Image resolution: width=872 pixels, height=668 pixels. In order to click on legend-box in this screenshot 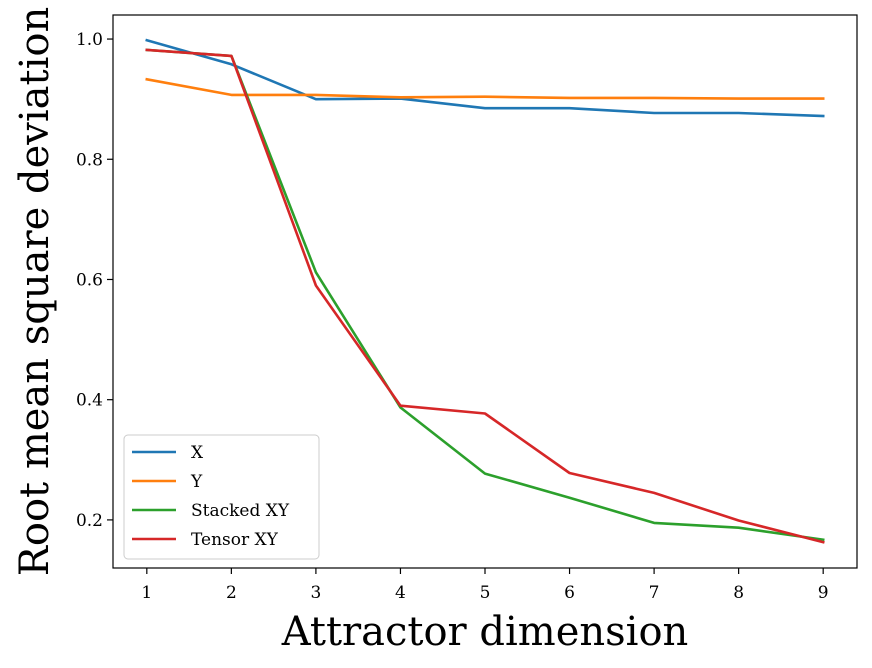, I will do `click(221, 497)`.